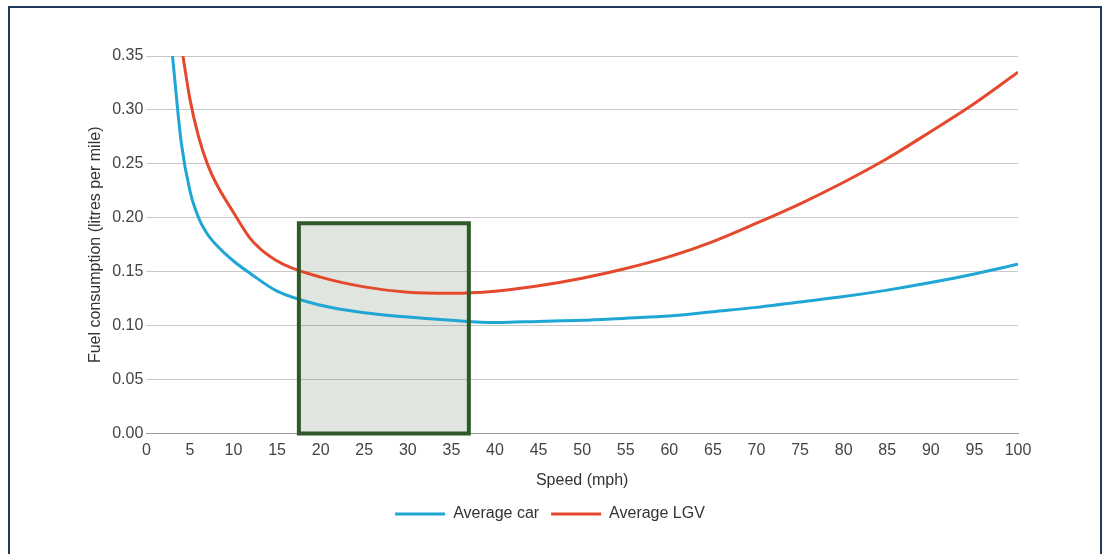 The image size is (1112, 554). Describe the element at coordinates (128, 109) in the screenshot. I see `y-tick-label: 0.30` at that location.